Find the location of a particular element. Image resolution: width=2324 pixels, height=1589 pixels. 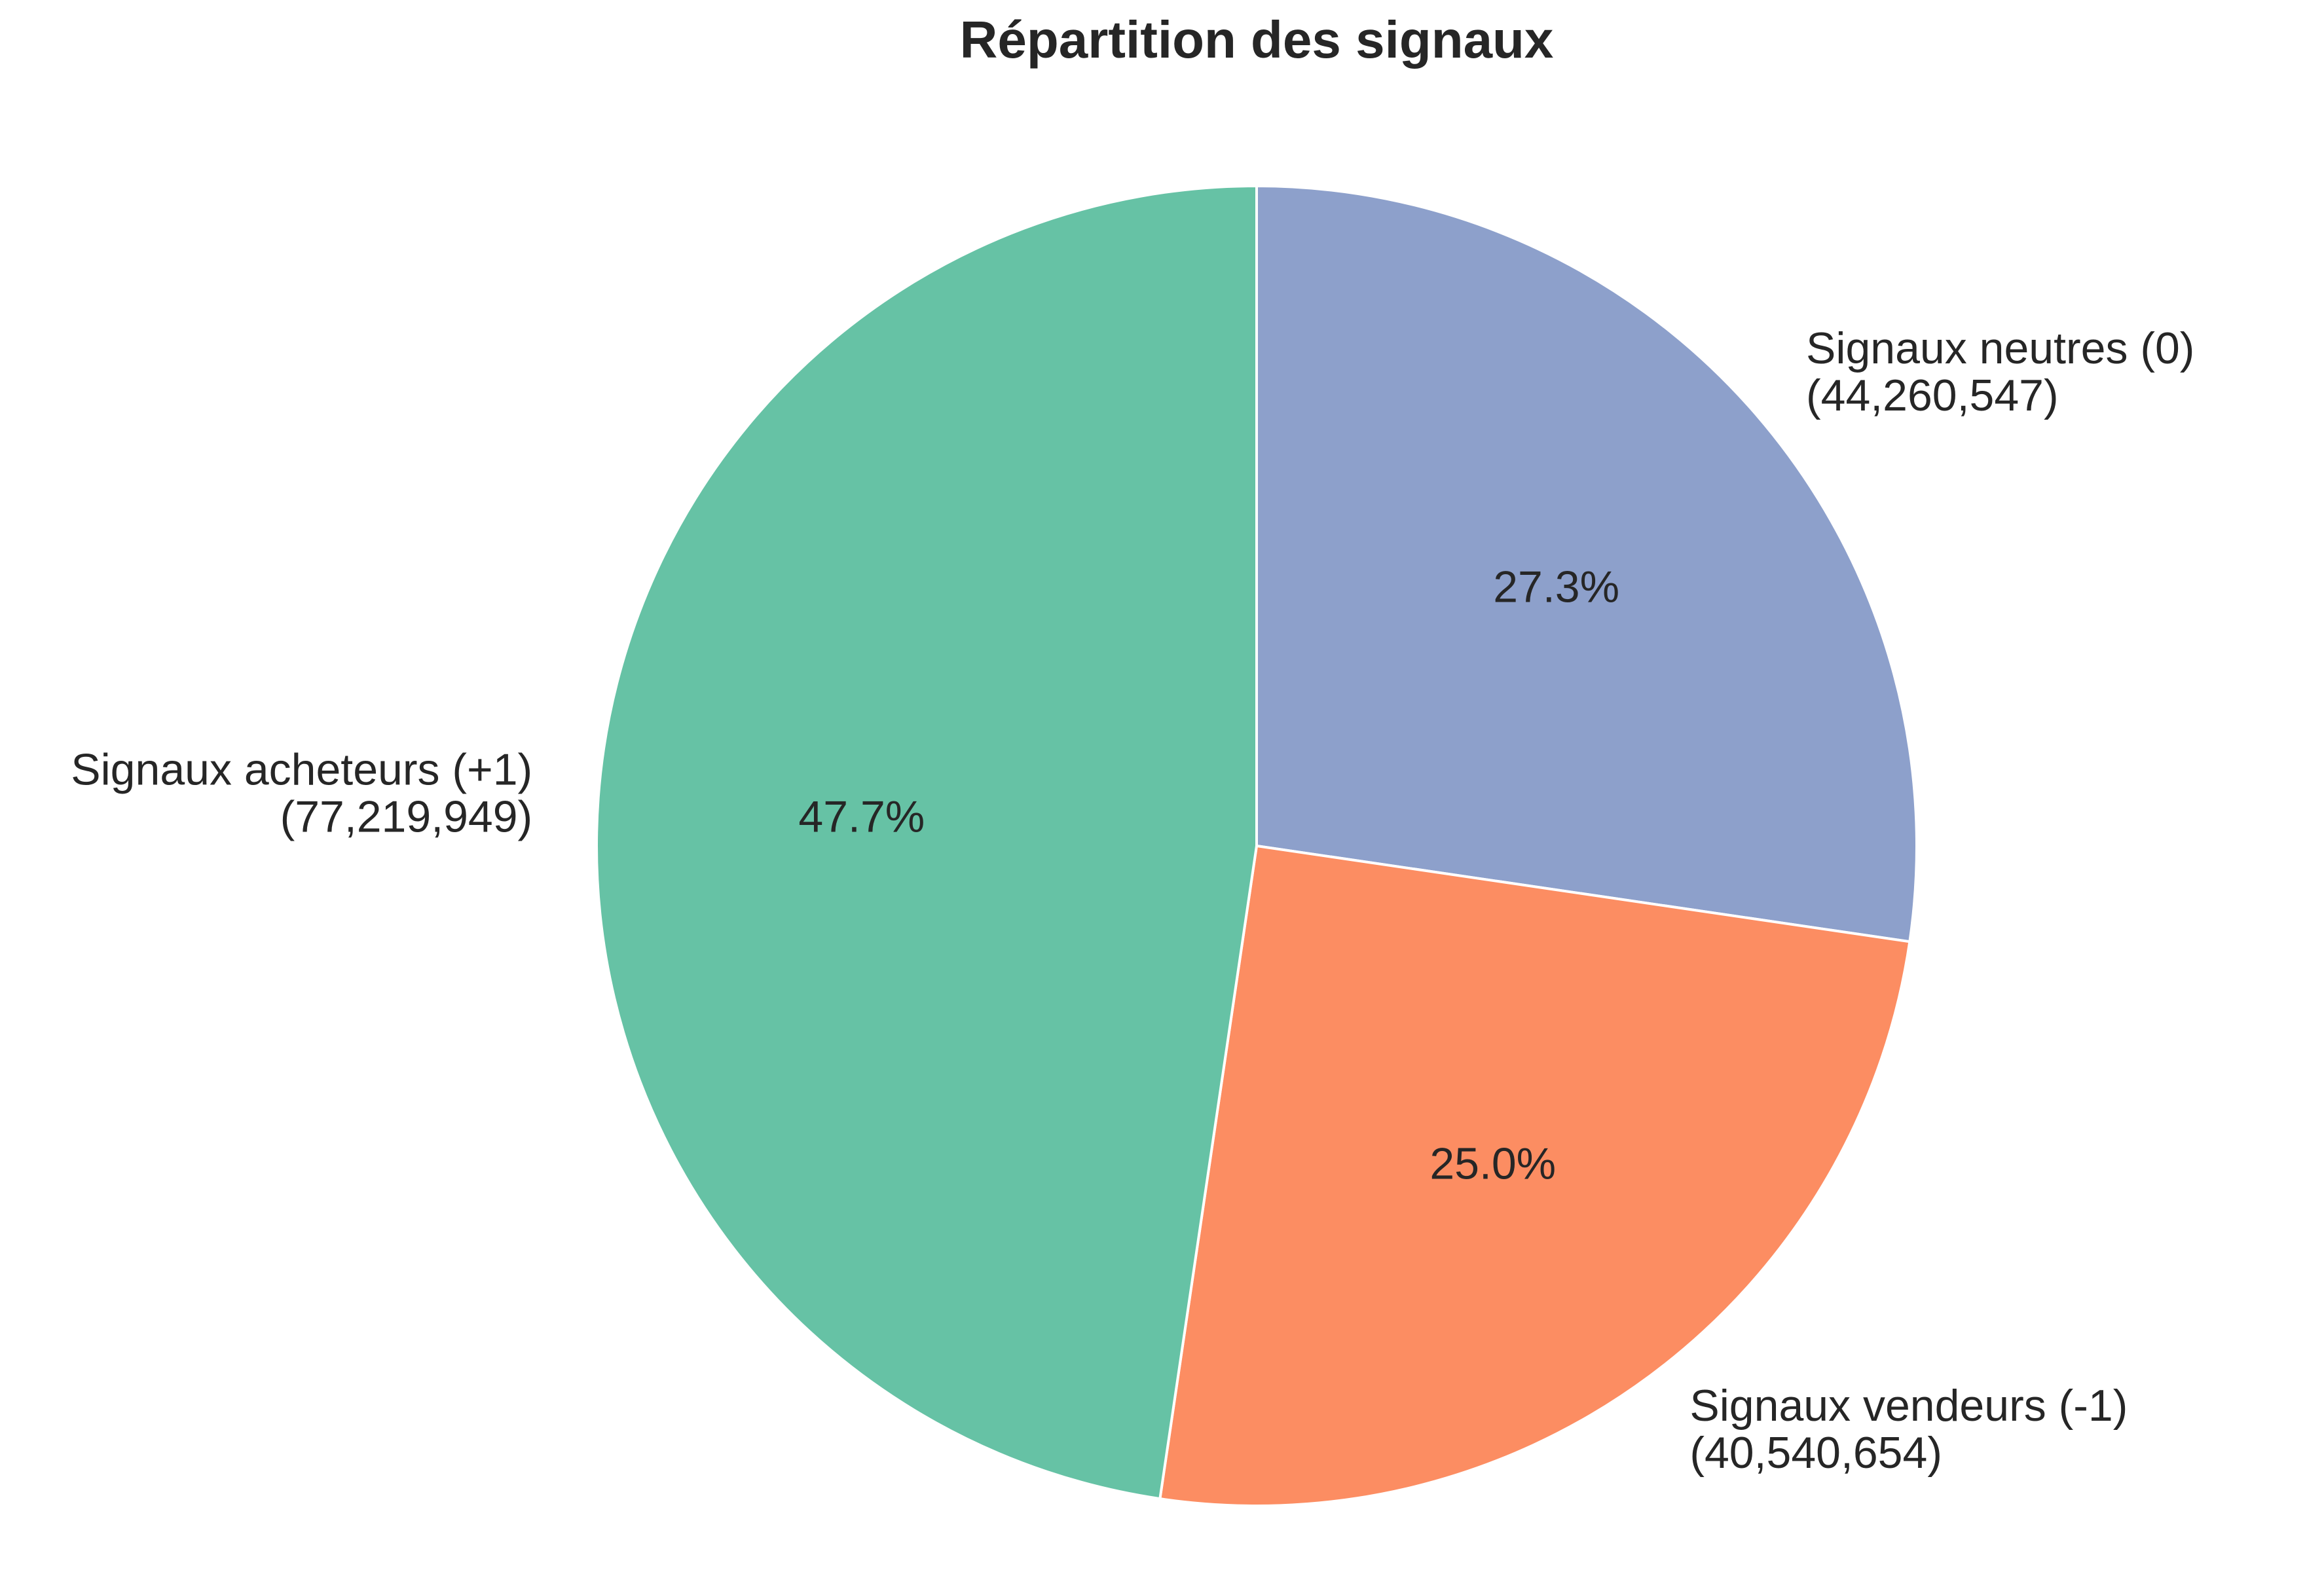

slice-label-name: Signaux neutres (0) is located at coordinates (2000, 348).